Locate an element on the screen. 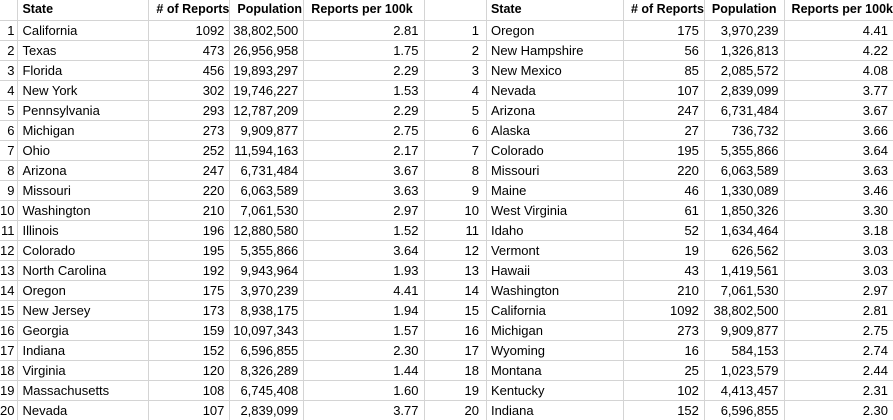 Image resolution: width=893 pixels, height=420 pixels. per-100k-cell: 3.66 is located at coordinates (838, 130).